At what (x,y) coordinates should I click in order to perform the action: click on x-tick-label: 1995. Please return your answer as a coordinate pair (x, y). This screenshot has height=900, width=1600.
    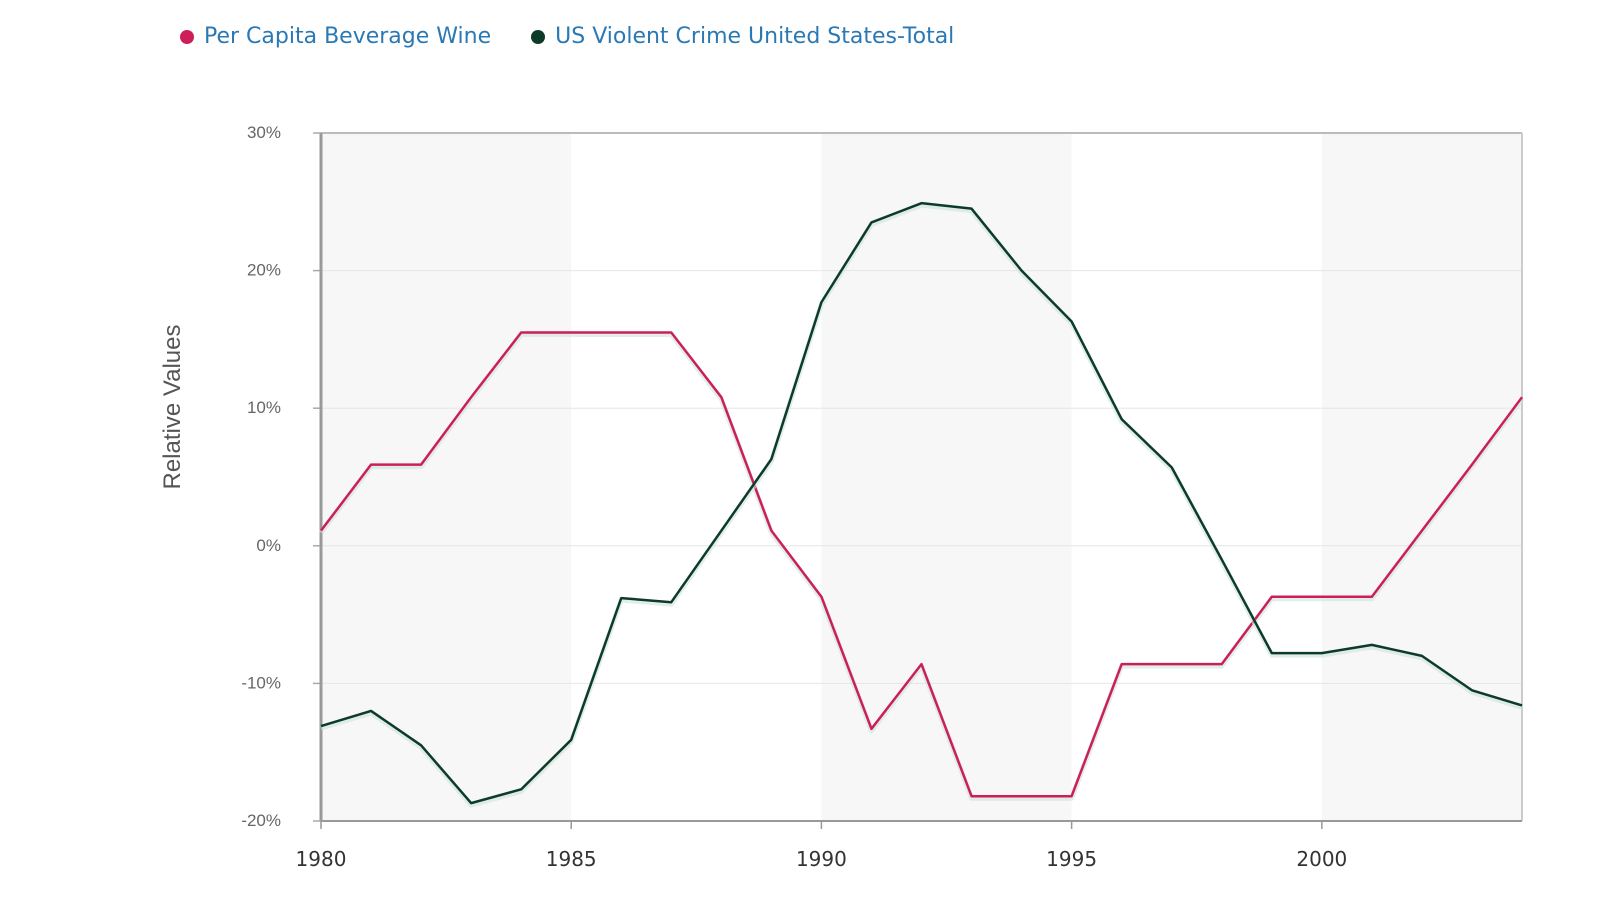
    Looking at the image, I should click on (1071, 859).